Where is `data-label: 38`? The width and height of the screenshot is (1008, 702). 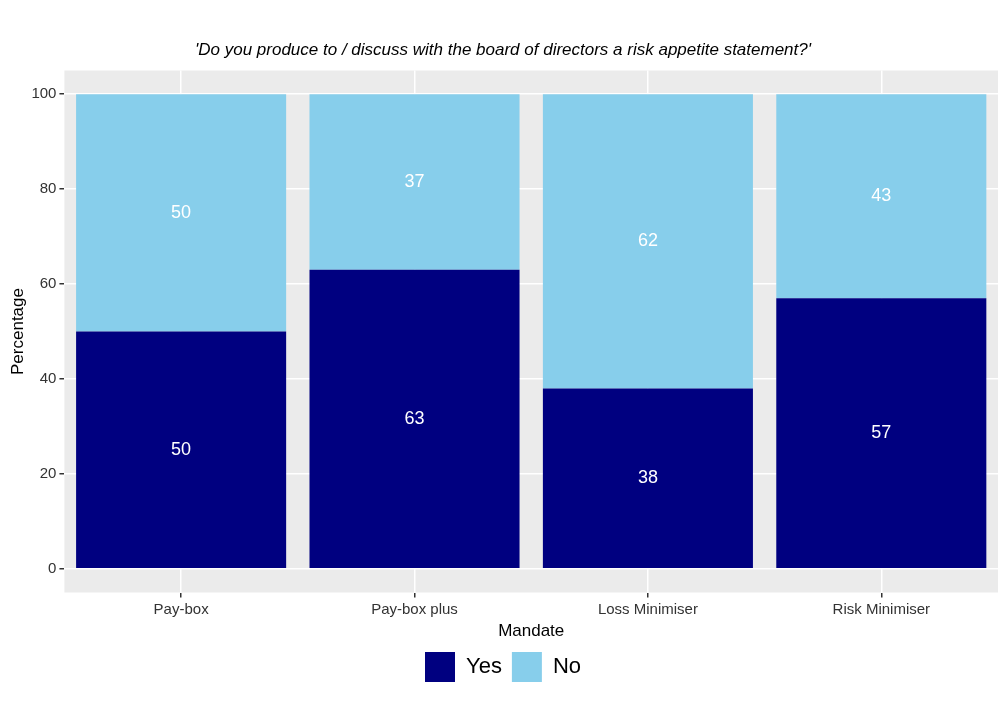
data-label: 38 is located at coordinates (647, 477).